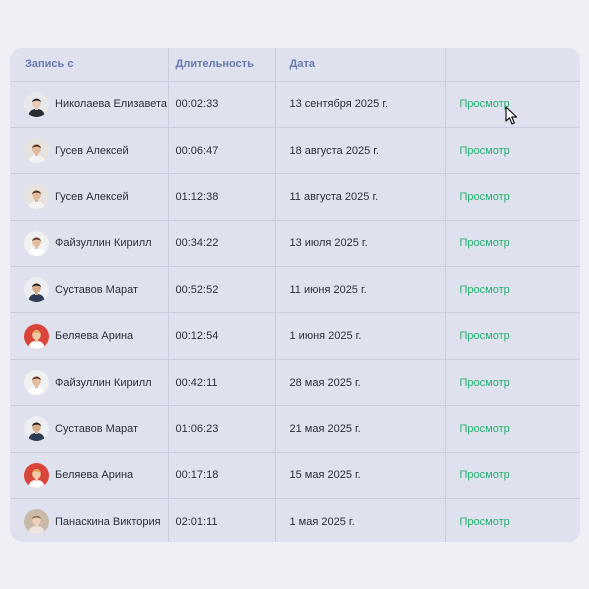  Describe the element at coordinates (360, 336) in the screenshot. I see `cell-date: 1 июня 2025 г.` at that location.